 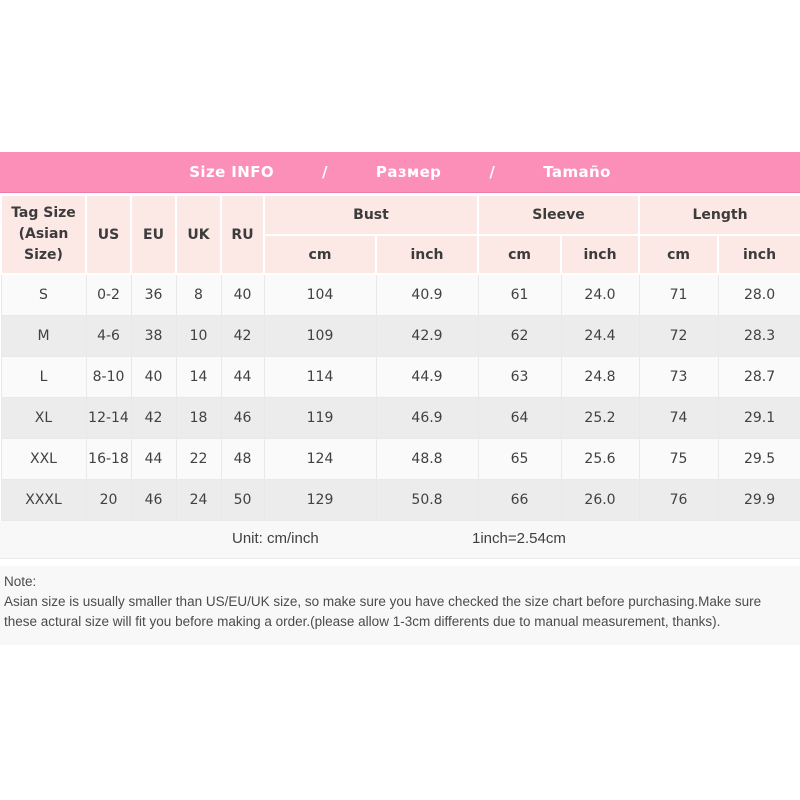 I want to click on size-info-banner: Size INFO / Размер / Tamaño, so click(x=400, y=172).